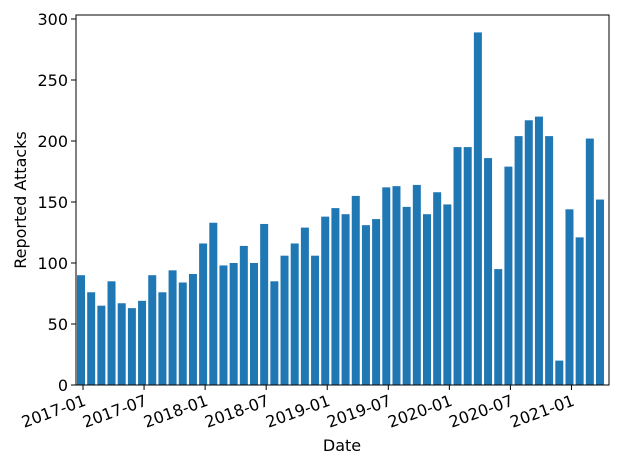  I want to click on x-tick-label: 2017-01, so click(53, 411).